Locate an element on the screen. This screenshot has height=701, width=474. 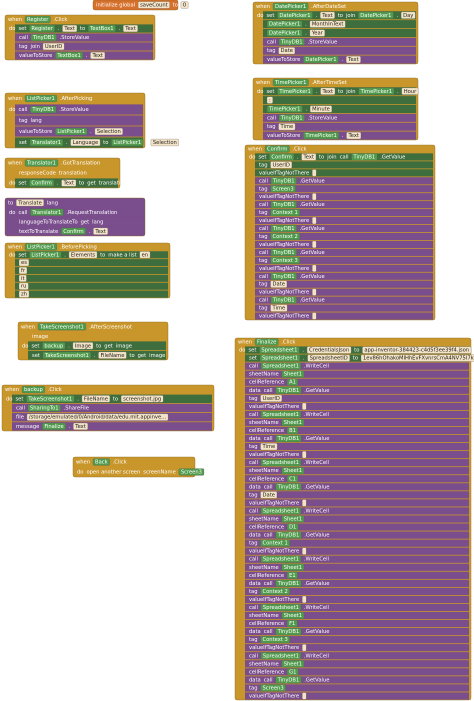
block-field: Date is located at coordinates (279, 285).